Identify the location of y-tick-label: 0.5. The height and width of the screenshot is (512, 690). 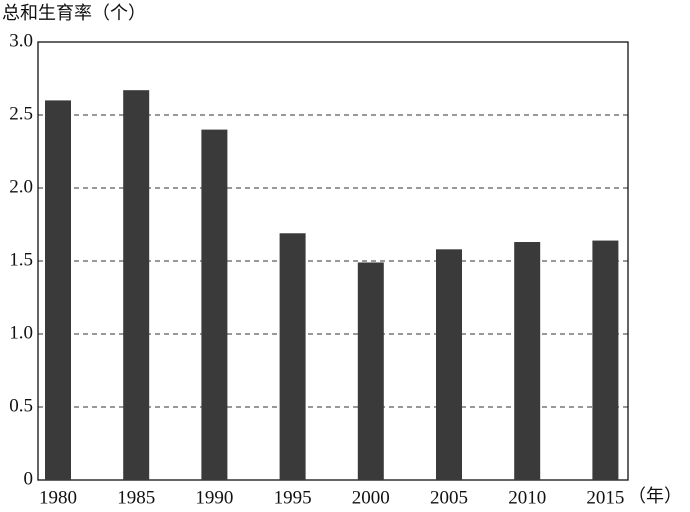
(21, 405).